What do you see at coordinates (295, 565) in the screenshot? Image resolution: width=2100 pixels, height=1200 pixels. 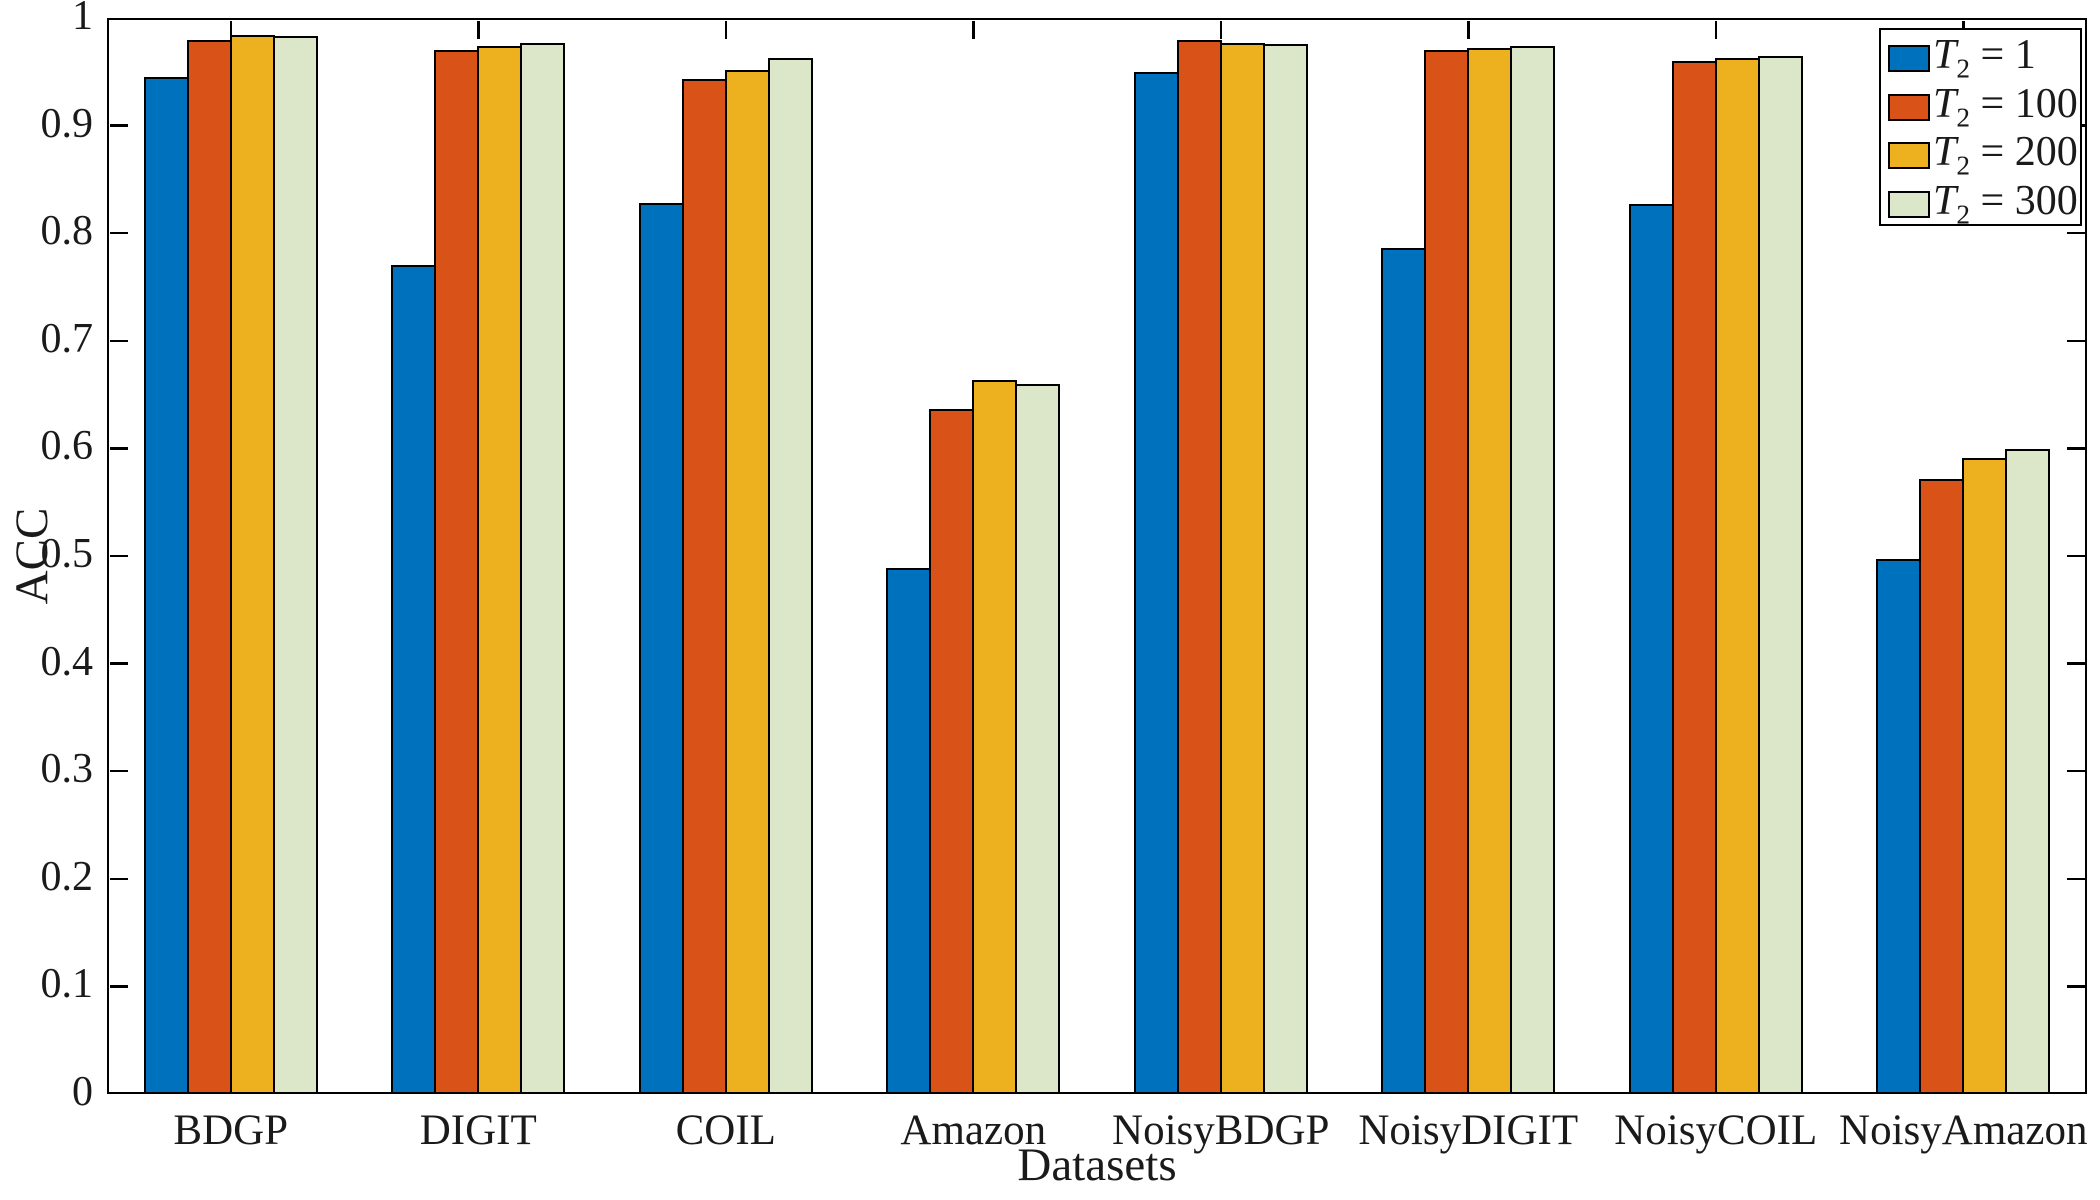 I see `bar-BDGP-T2=300` at bounding box center [295, 565].